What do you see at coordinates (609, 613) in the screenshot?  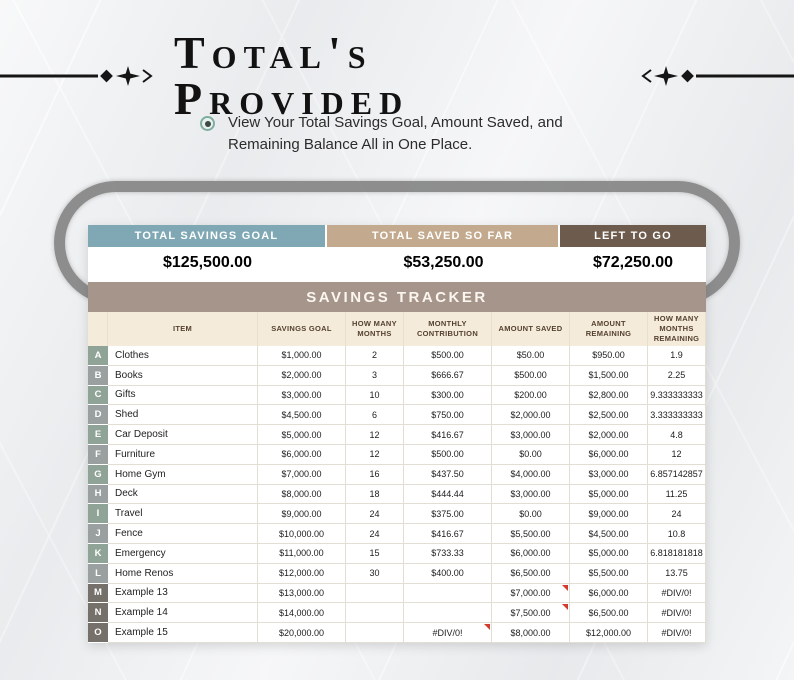 I see `cell-value: $6,500.00` at bounding box center [609, 613].